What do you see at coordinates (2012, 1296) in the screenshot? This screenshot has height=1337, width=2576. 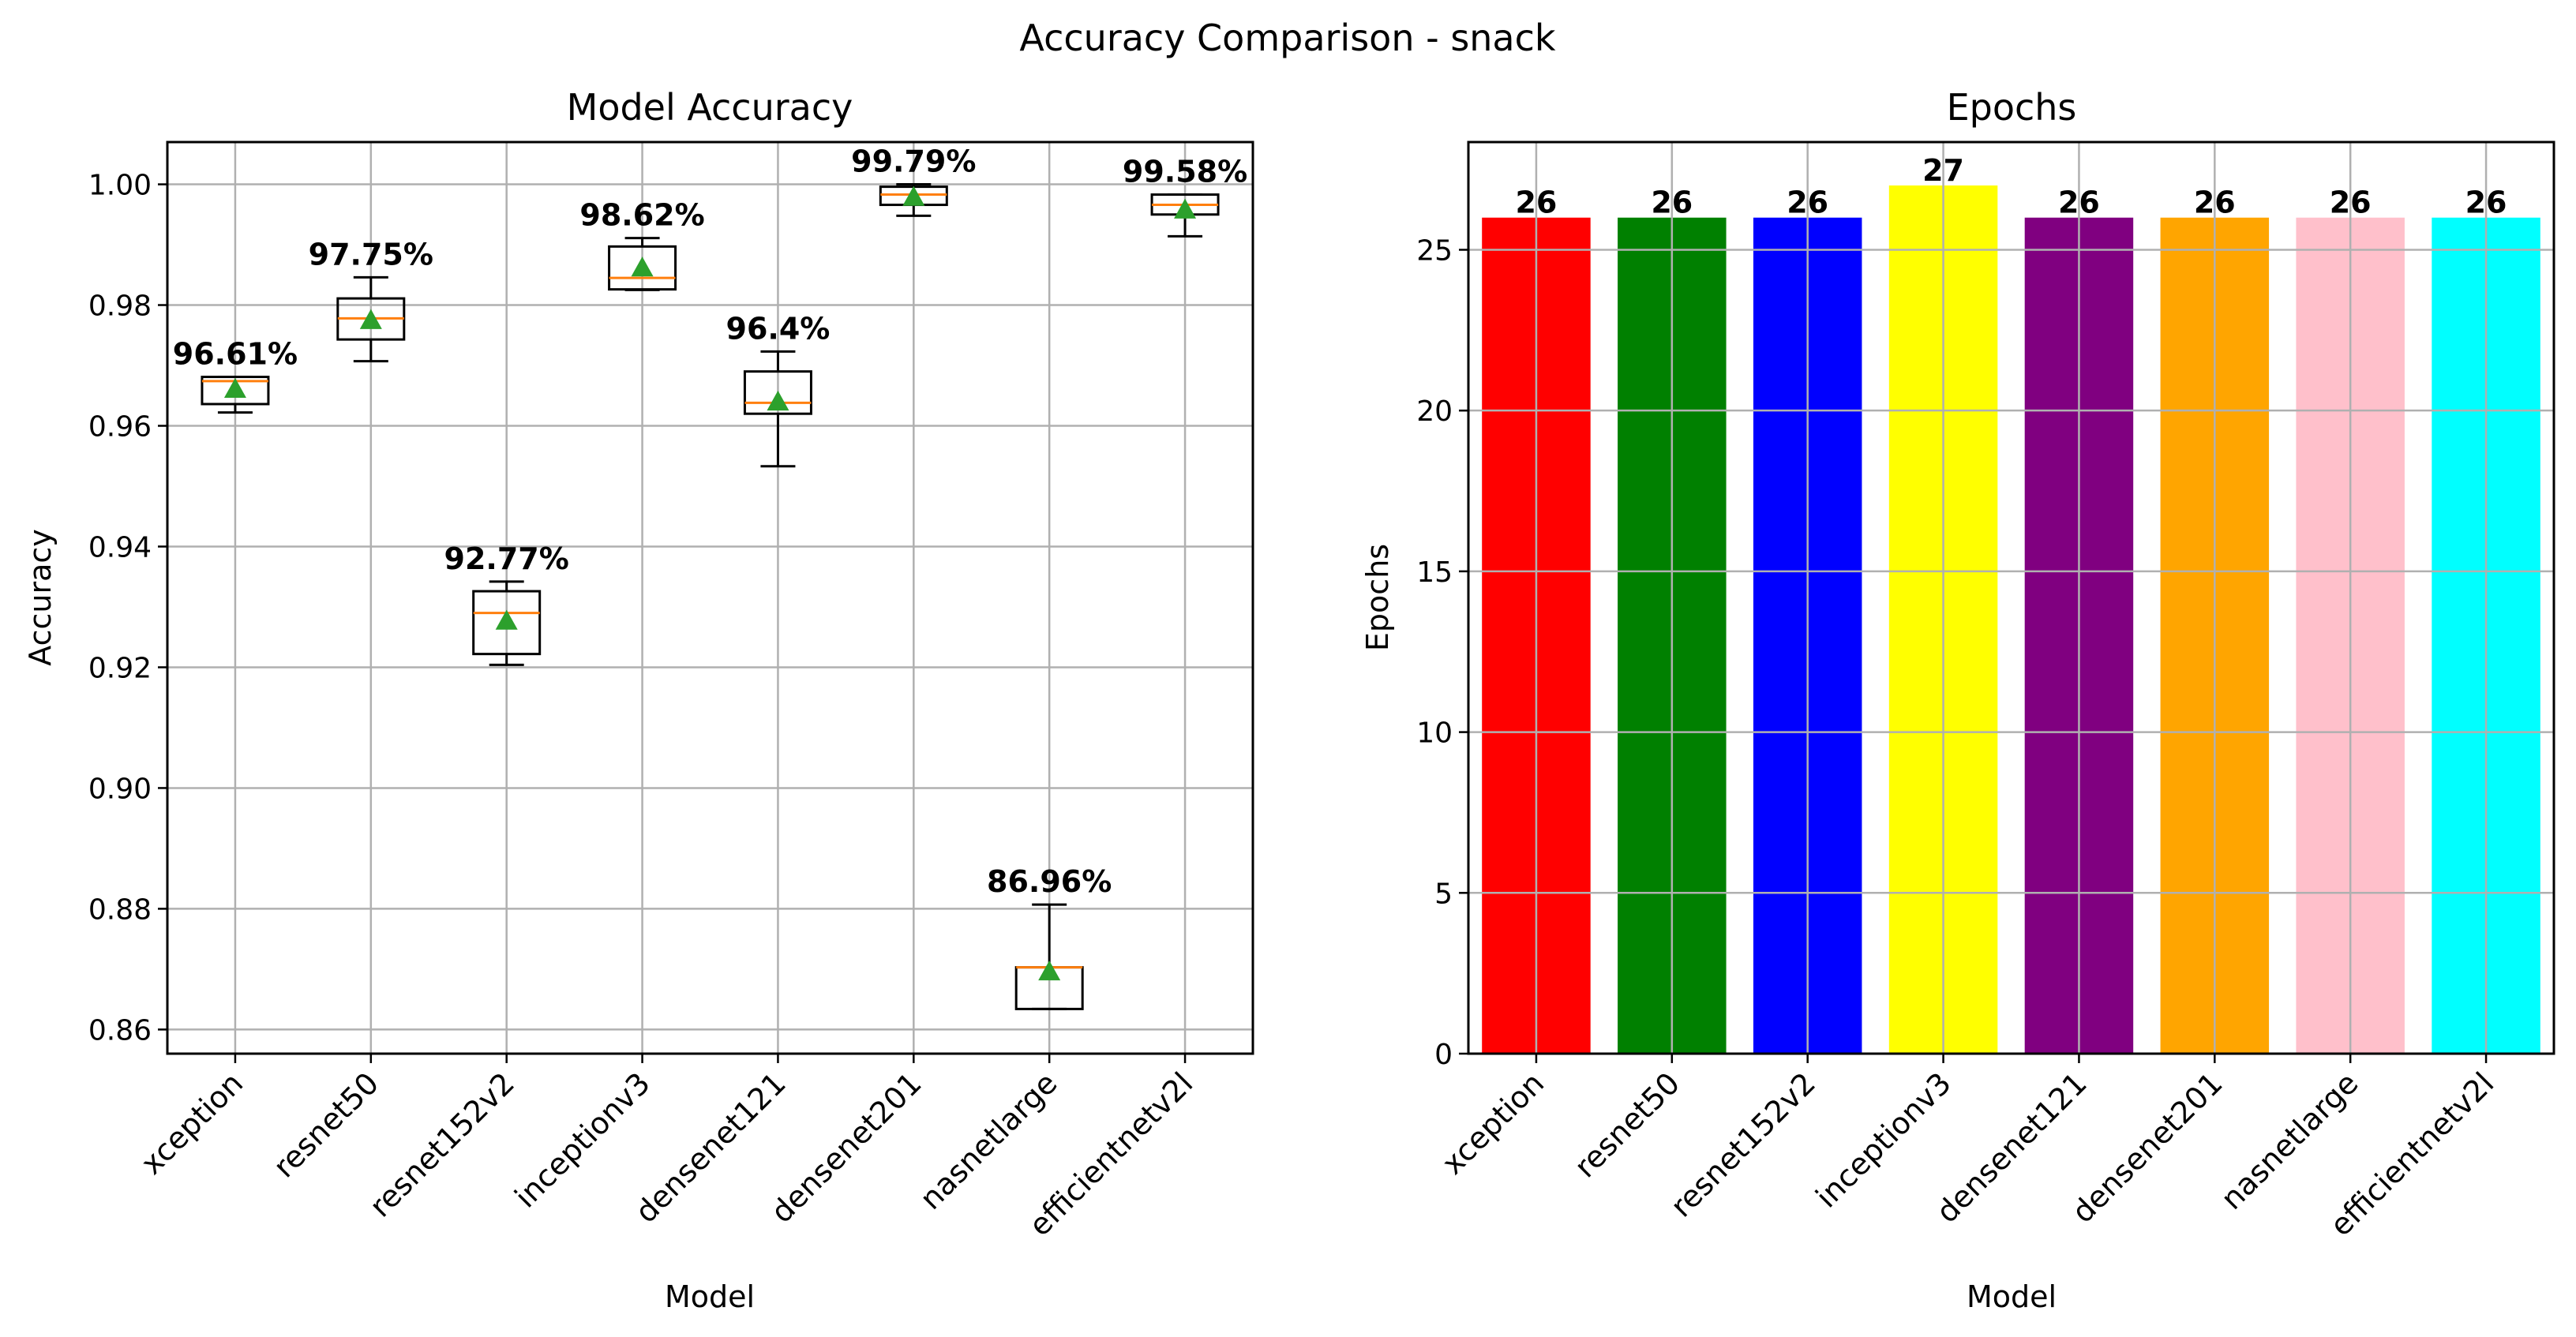 I see `epochs-x-label: Model` at bounding box center [2012, 1296].